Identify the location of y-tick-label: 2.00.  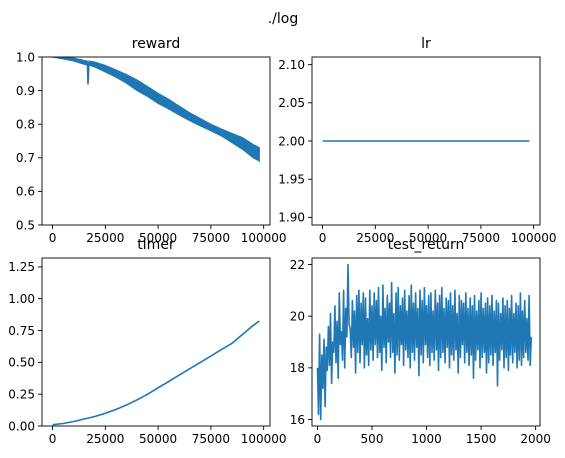
(291, 141).